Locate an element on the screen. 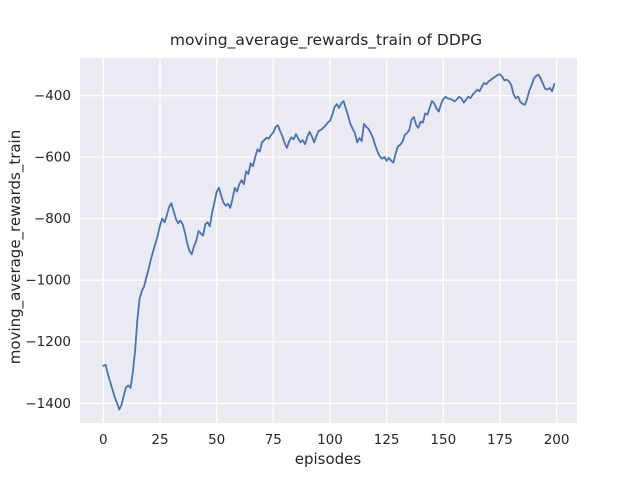  x-tick-label: 150 is located at coordinates (443, 440).